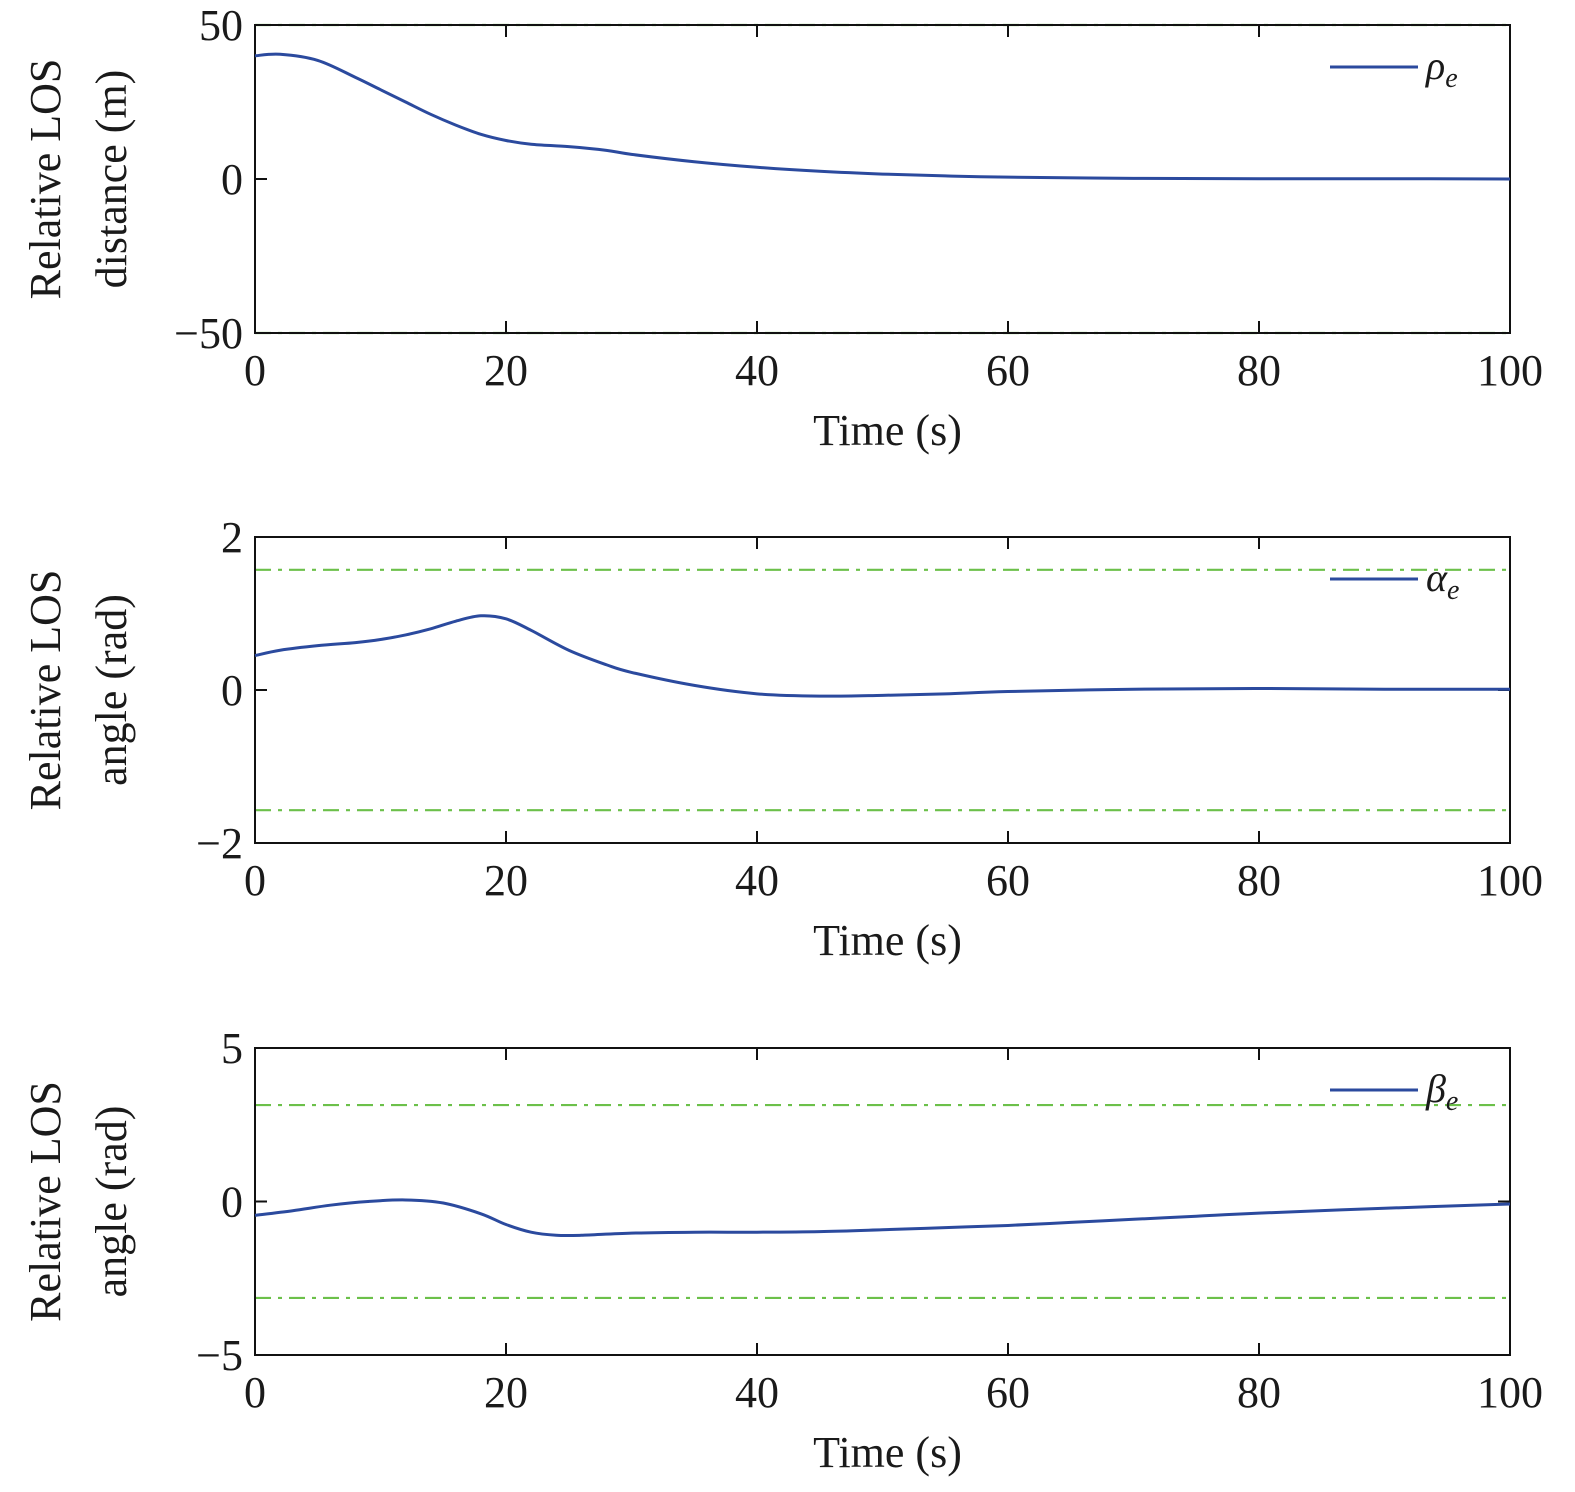  I want to click on legend-label: βe, so click(1441, 1091).